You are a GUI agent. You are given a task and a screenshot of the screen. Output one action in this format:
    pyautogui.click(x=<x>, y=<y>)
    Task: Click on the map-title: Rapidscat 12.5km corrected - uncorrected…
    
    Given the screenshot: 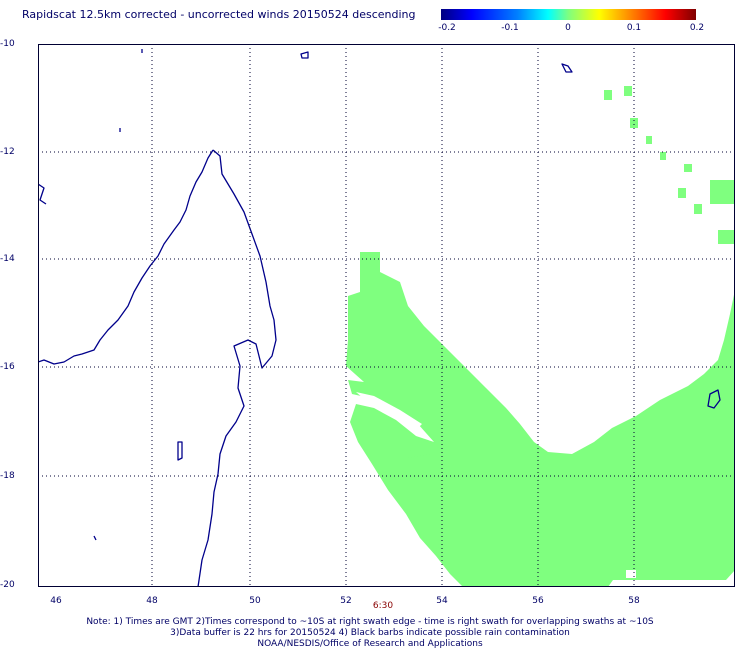 What is the action you would take?
    pyautogui.click(x=219, y=14)
    